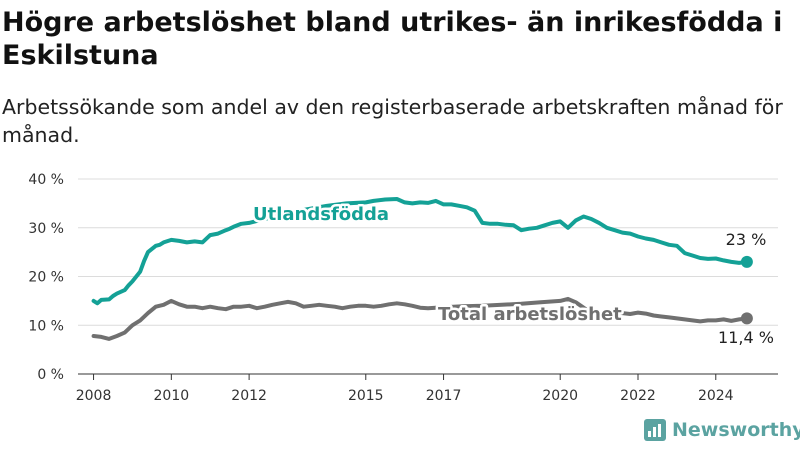  What do you see at coordinates (366, 396) in the screenshot?
I see `x-tick-label: 2015` at bounding box center [366, 396].